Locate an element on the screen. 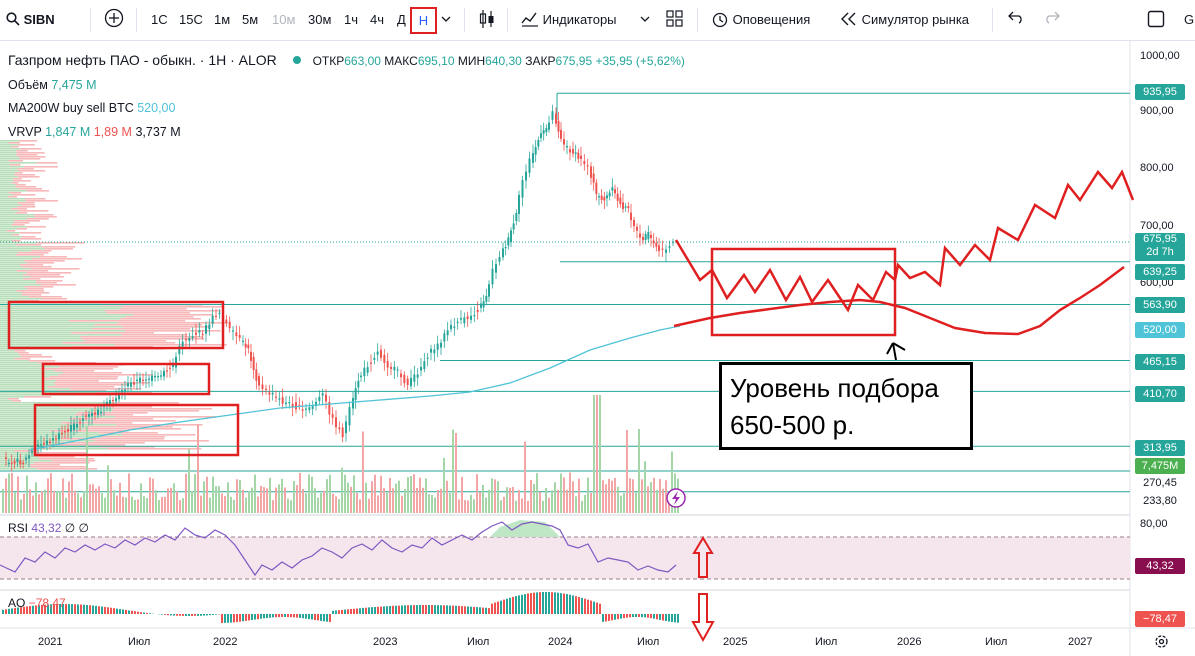 The height and width of the screenshot is (656, 1195). simulator-button: Симулятор рынка is located at coordinates (904, 20).